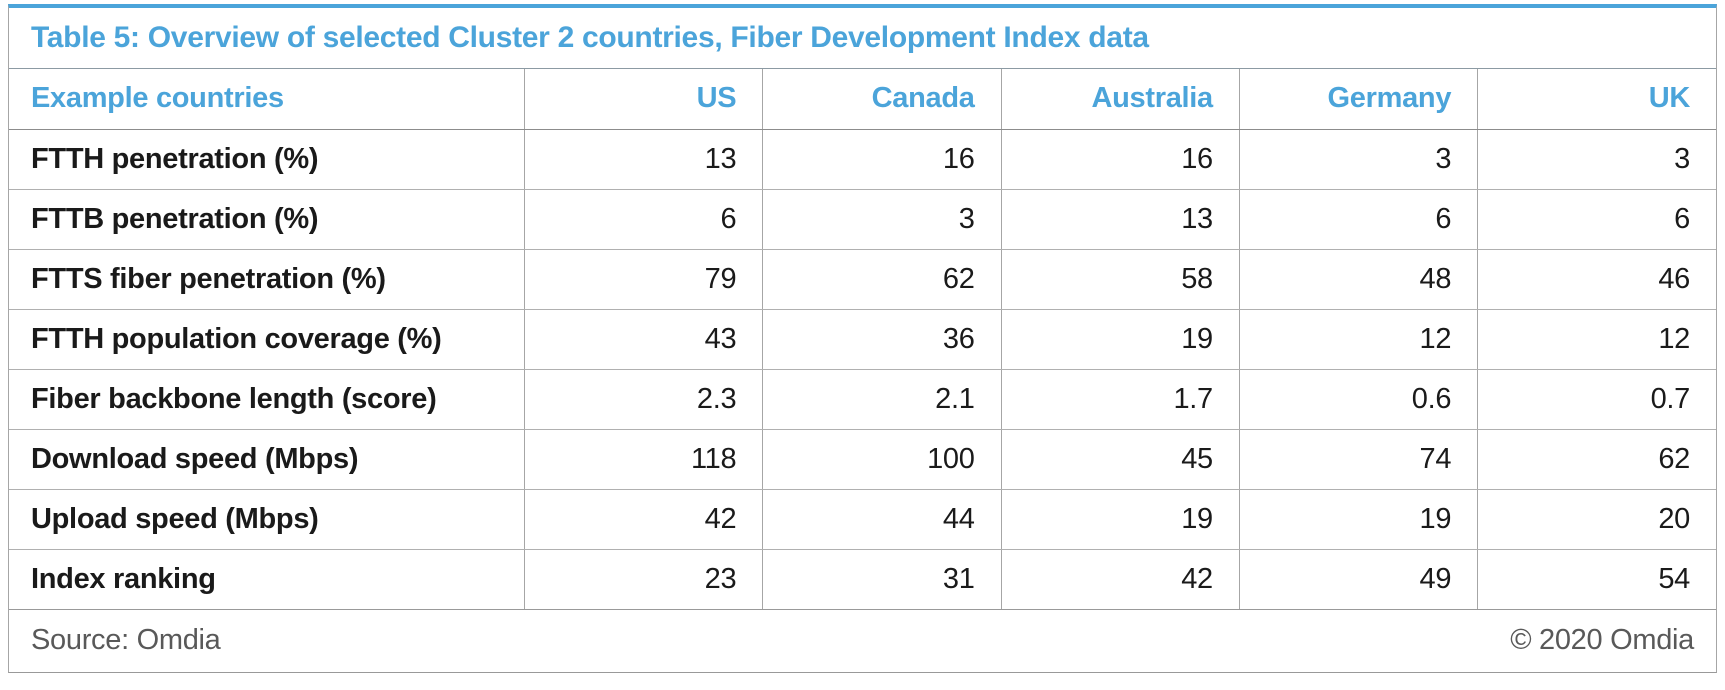 The width and height of the screenshot is (1725, 690). Describe the element at coordinates (1359, 279) in the screenshot. I see `data-cell: 48` at that location.